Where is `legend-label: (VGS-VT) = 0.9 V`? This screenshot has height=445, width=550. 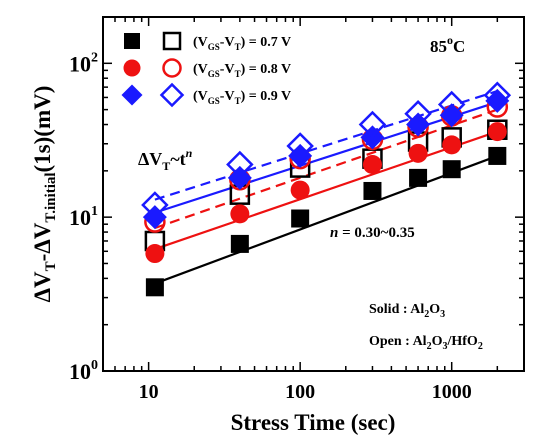 legend-label: (VGS-VT) = 0.9 V is located at coordinates (242, 97).